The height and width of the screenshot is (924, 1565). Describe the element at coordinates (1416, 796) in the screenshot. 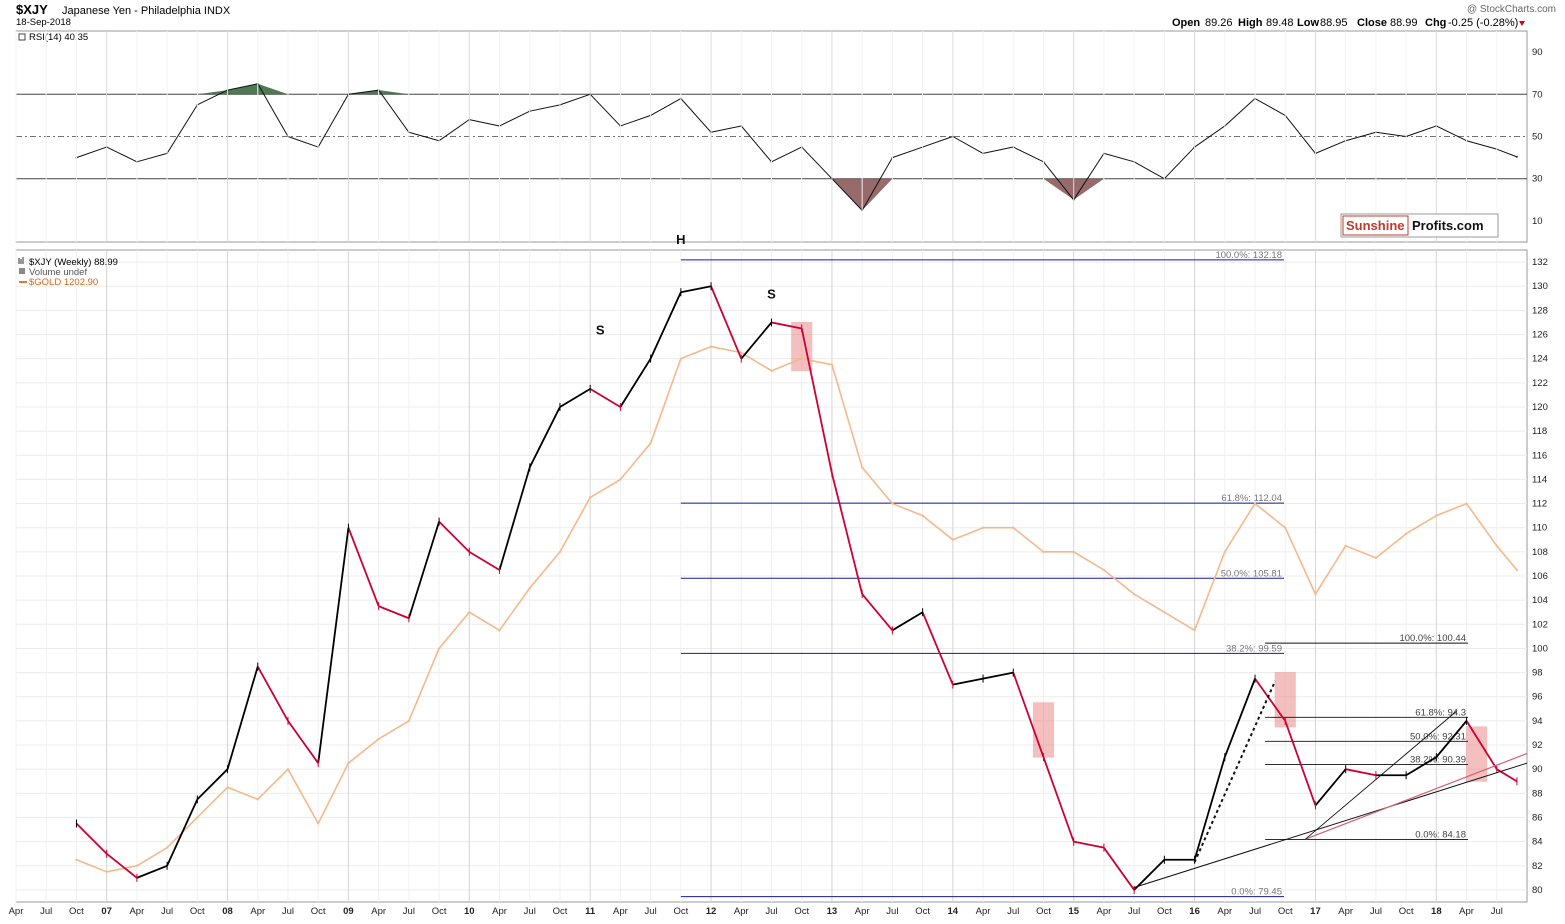

I see `red-trendline` at that location.